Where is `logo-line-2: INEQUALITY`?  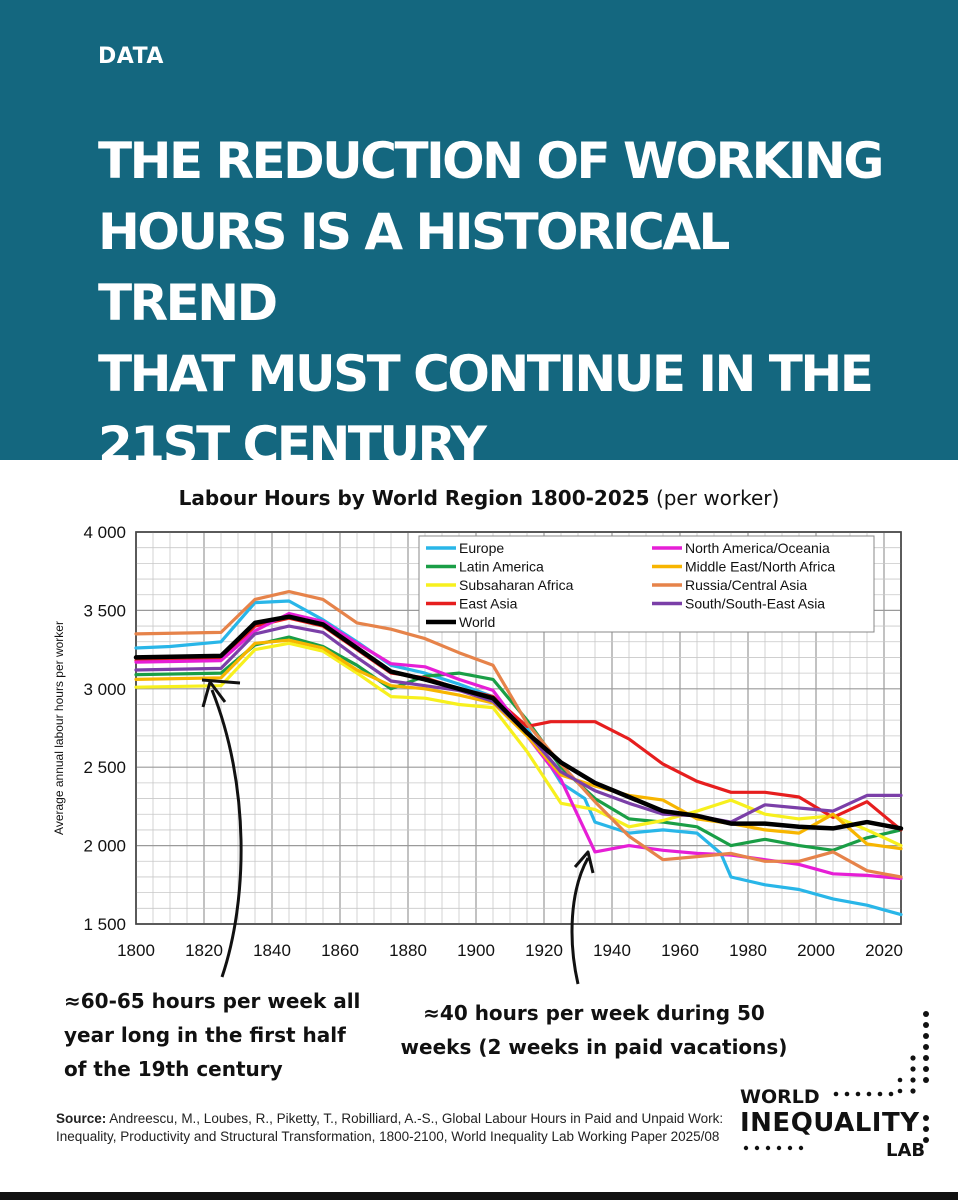 logo-line-2: INEQUALITY is located at coordinates (830, 1123).